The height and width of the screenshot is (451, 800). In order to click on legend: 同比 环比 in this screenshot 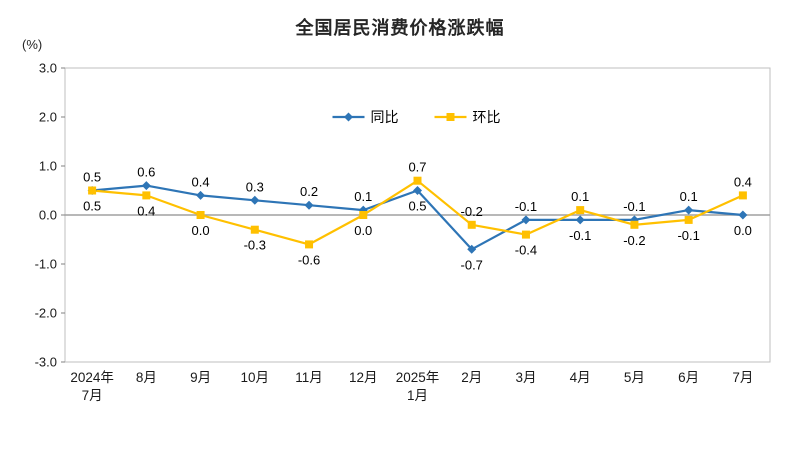, I will do `click(416, 117)`.